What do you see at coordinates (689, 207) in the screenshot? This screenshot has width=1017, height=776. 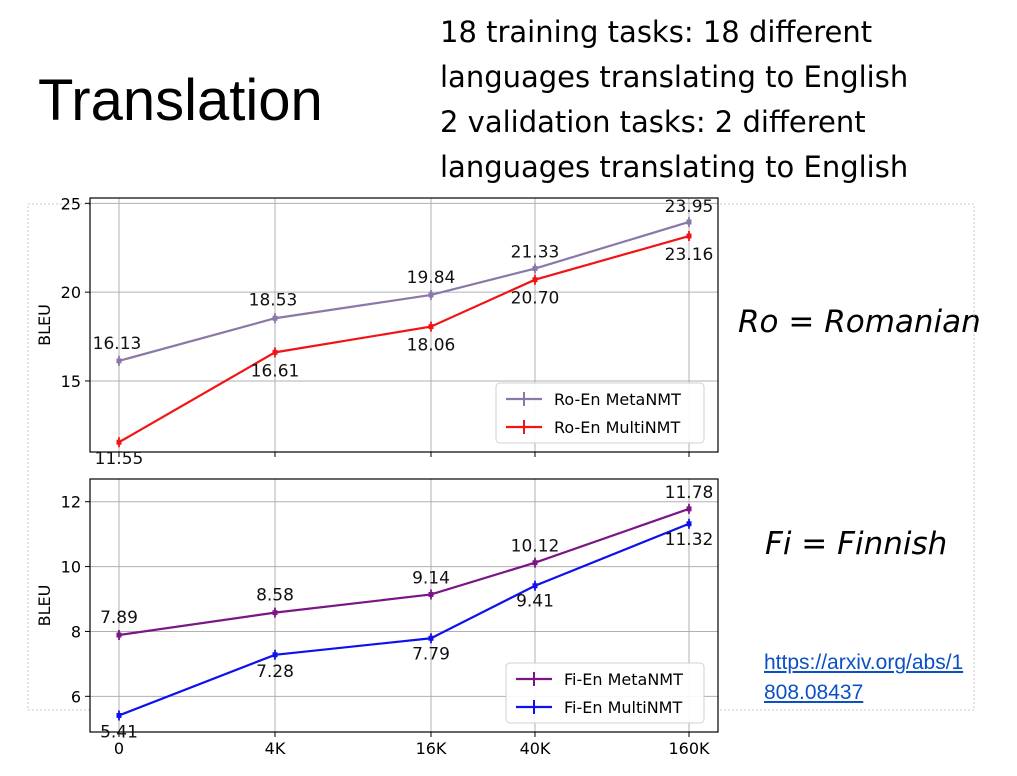 I see `data-label: 23.95` at bounding box center [689, 207].